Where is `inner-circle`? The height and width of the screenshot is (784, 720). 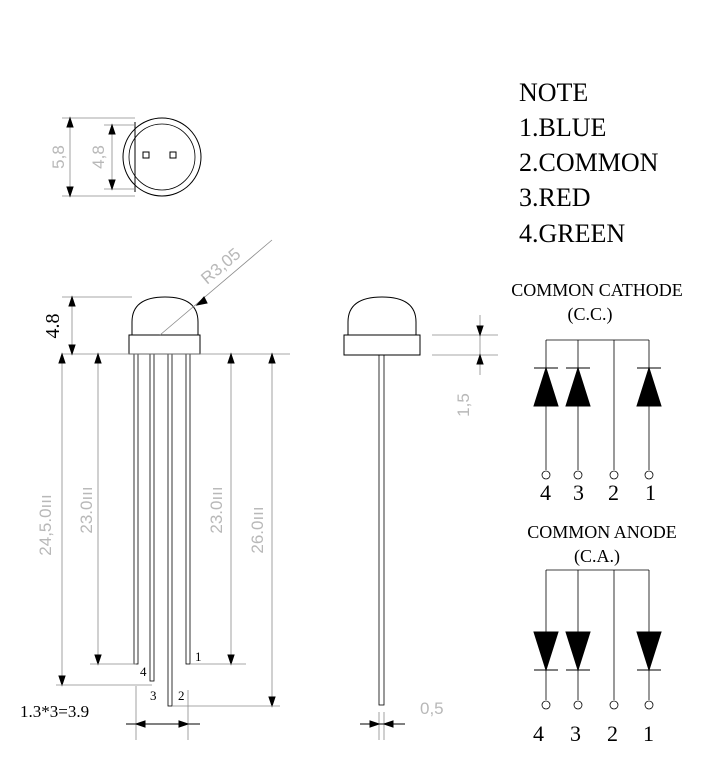
inner-circle is located at coordinates (162, 157).